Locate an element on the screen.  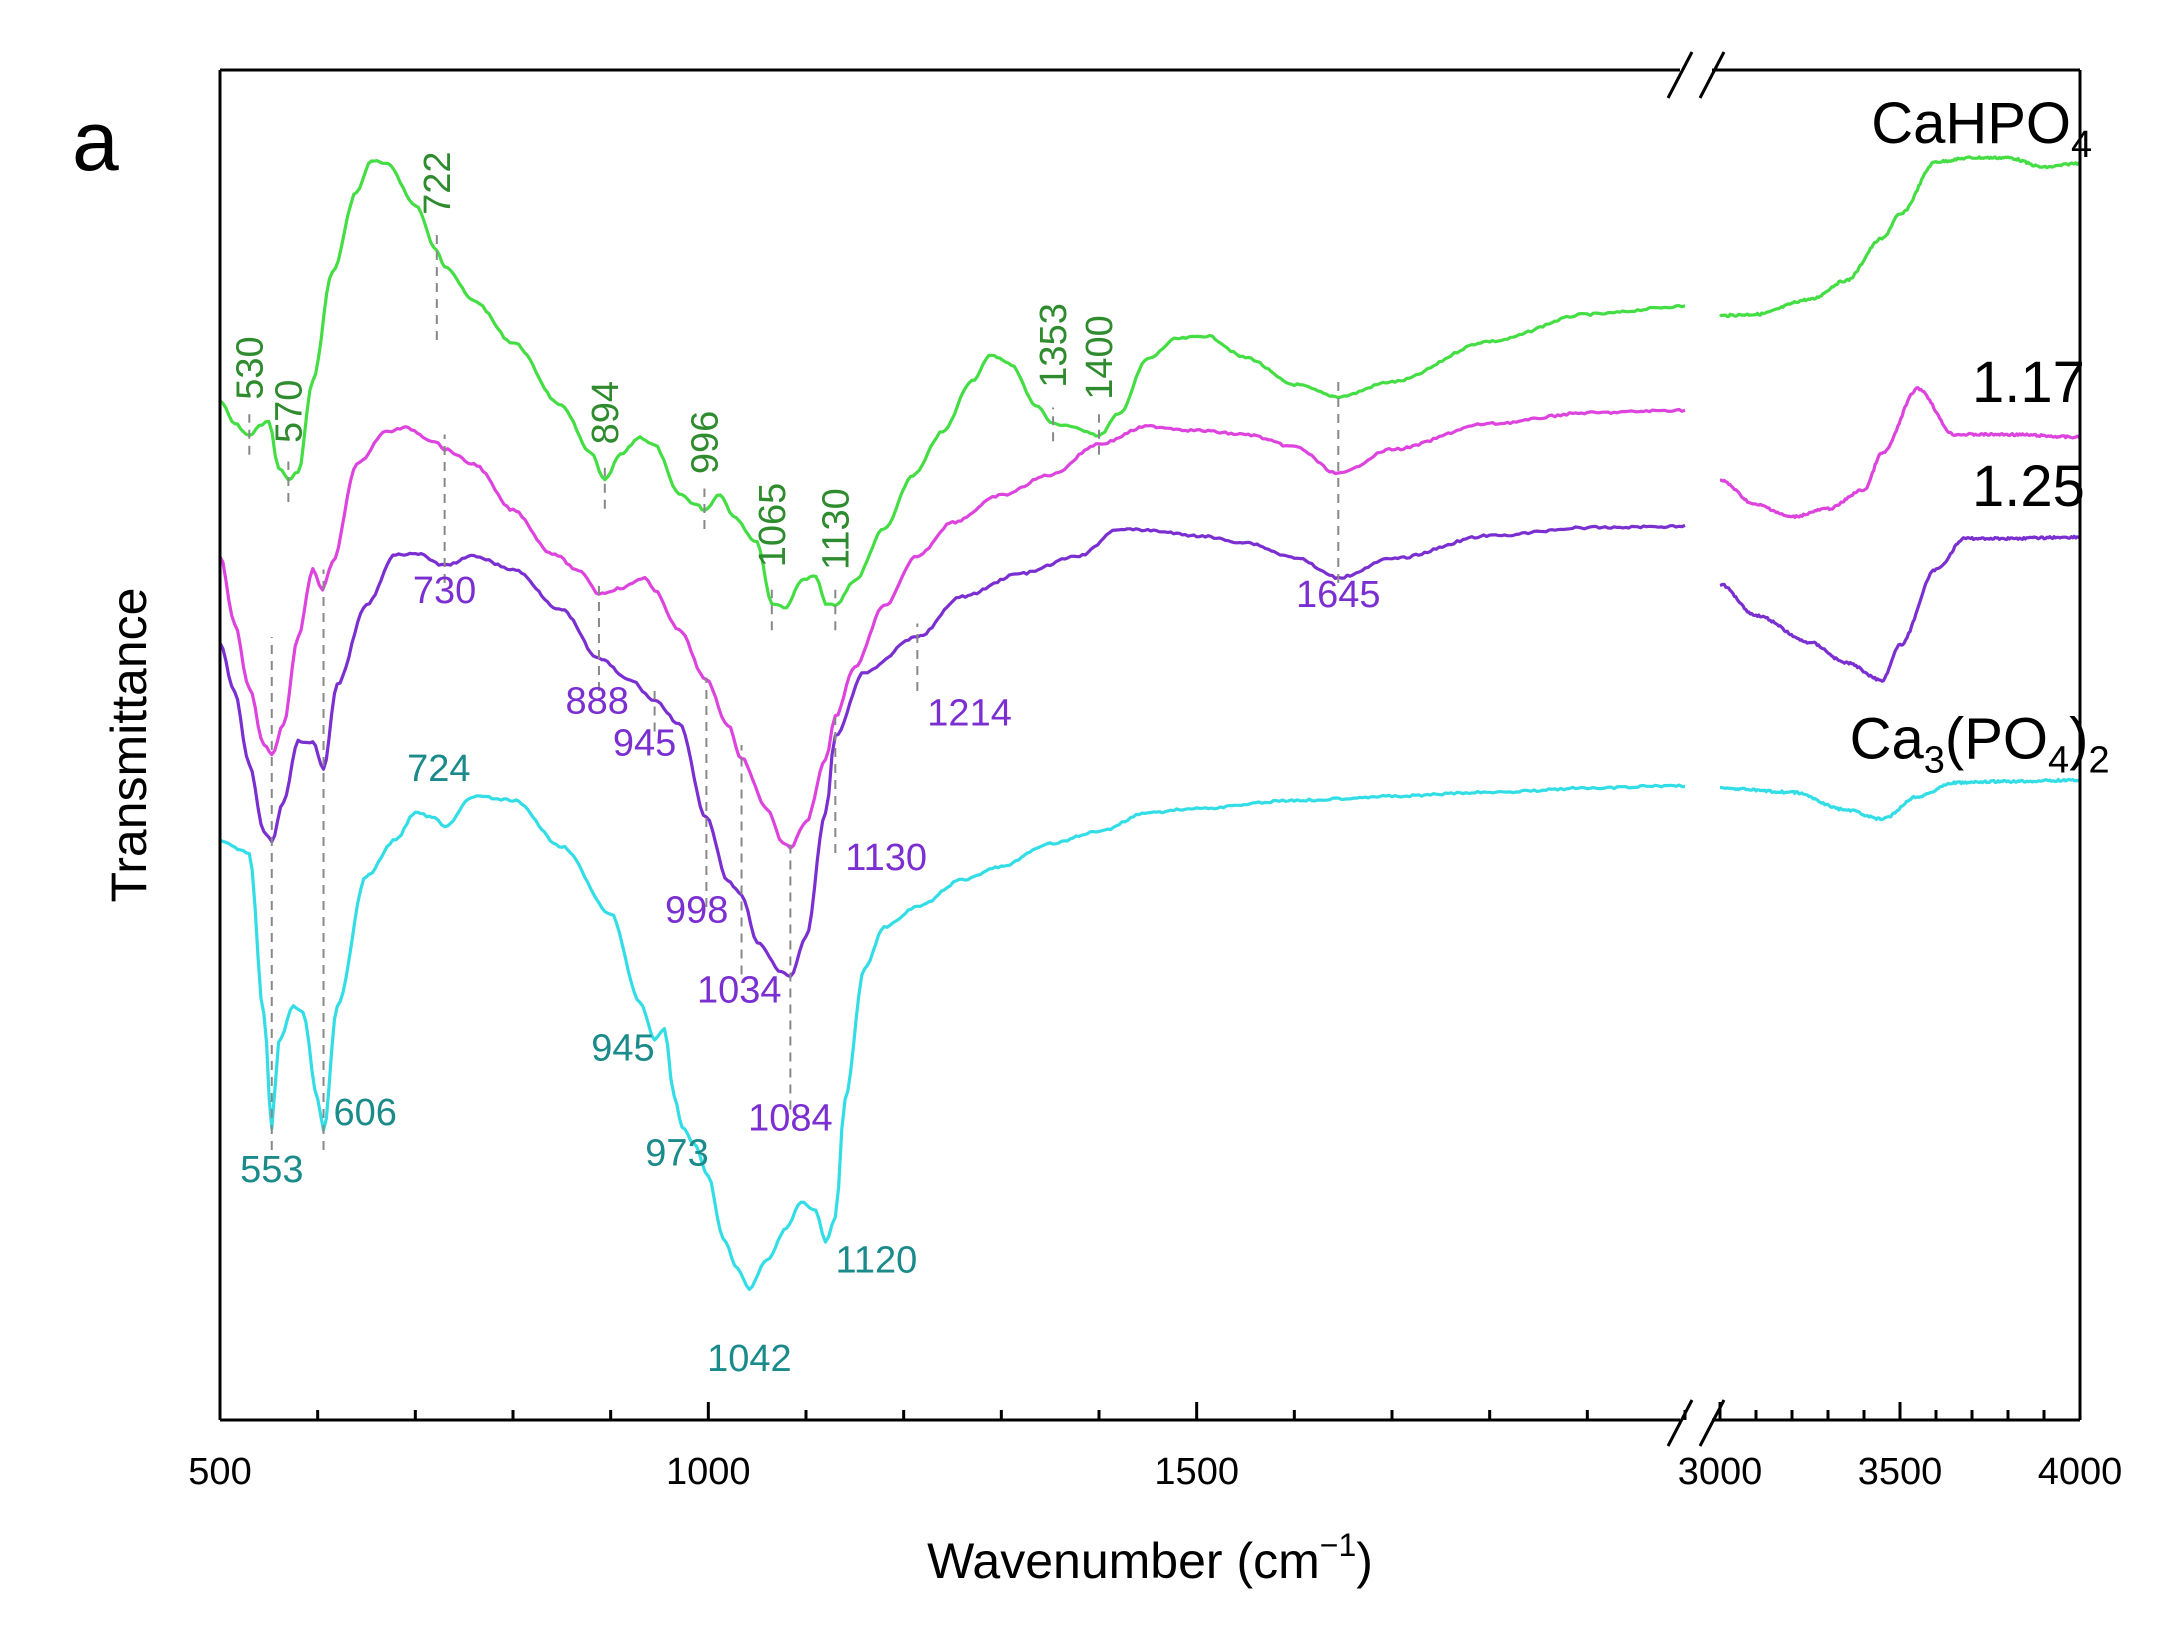
series-label-2: 1.25 is located at coordinates (2028, 486).